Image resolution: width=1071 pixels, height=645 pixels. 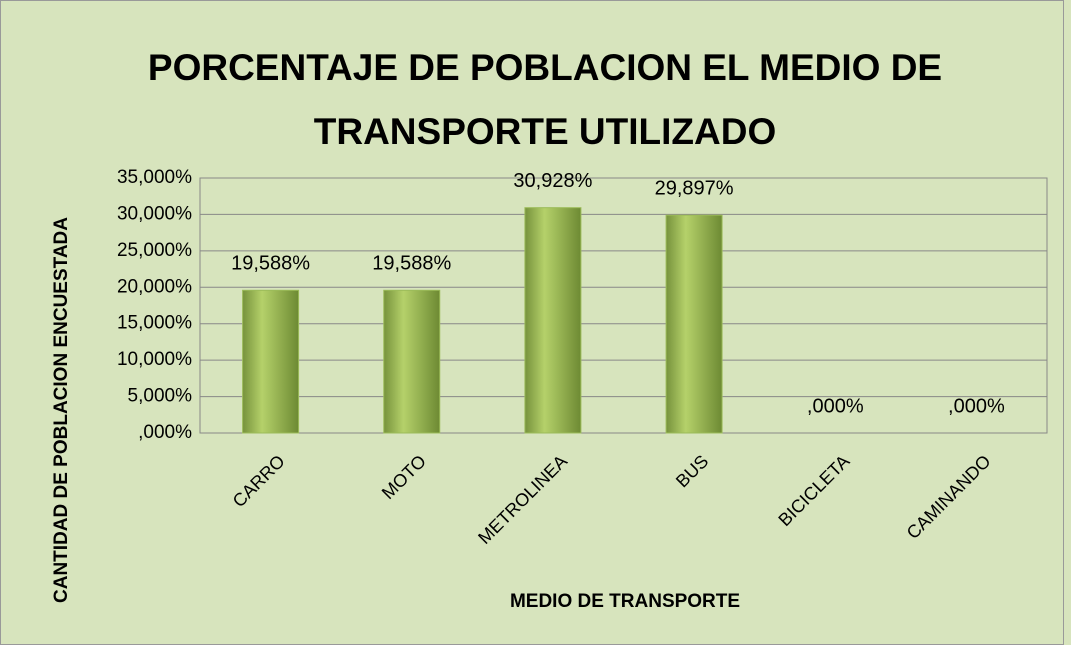 I want to click on y-tick-label: 20,000%, so click(x=154, y=286).